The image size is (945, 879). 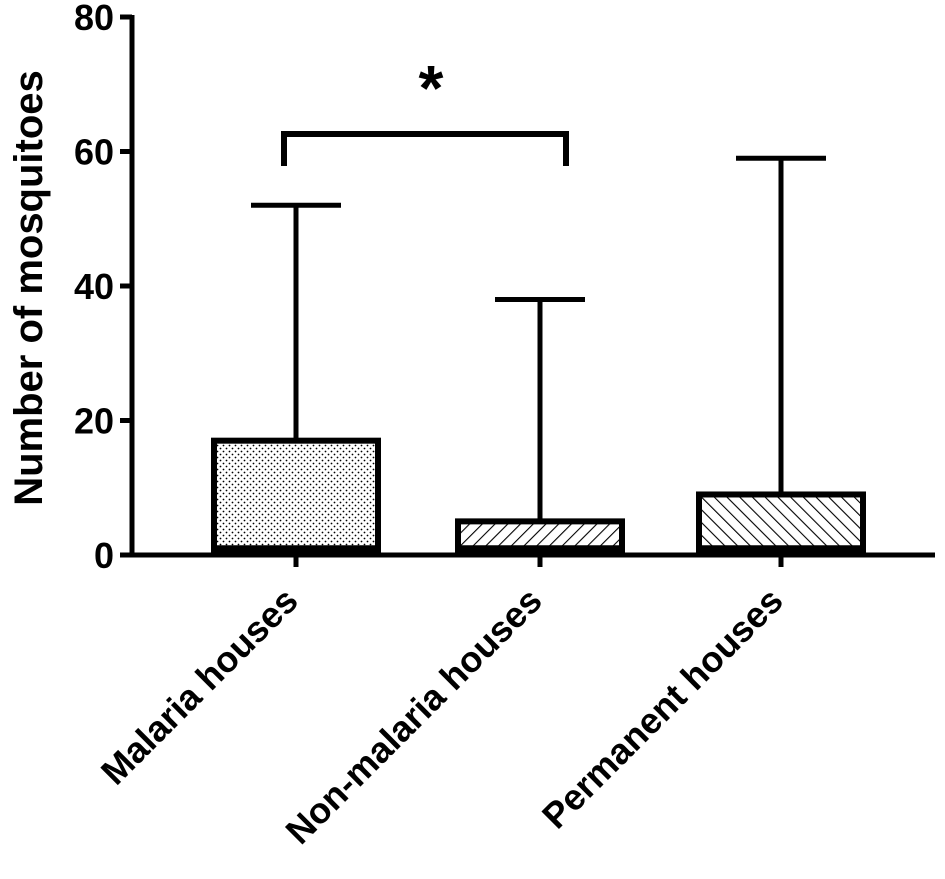 What do you see at coordinates (662, 708) in the screenshot?
I see `category-label: Permanent houses` at bounding box center [662, 708].